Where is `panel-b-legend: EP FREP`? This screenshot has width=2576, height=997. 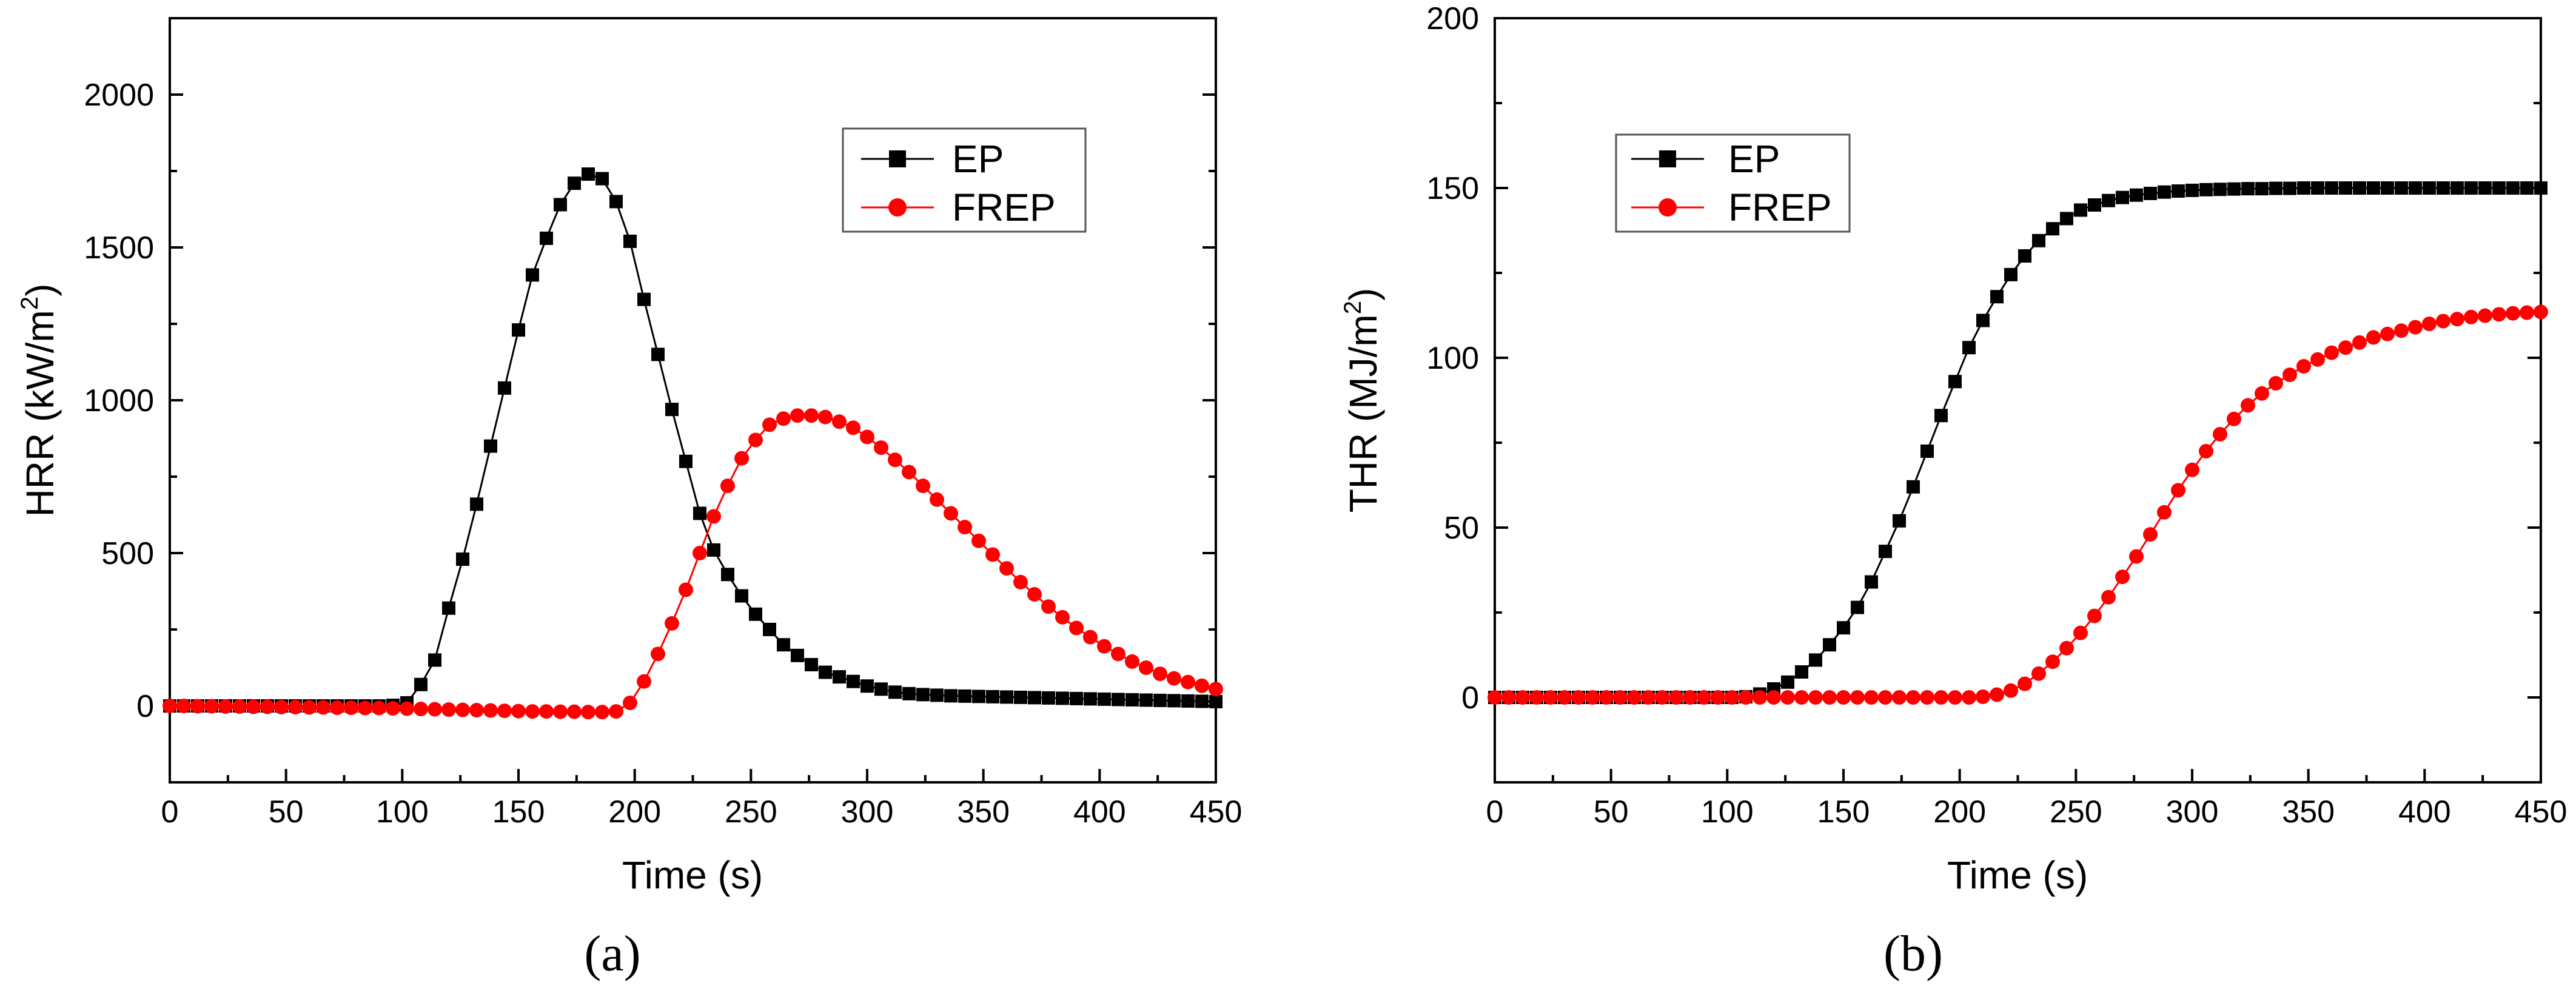 panel-b-legend: EP FREP is located at coordinates (1733, 183).